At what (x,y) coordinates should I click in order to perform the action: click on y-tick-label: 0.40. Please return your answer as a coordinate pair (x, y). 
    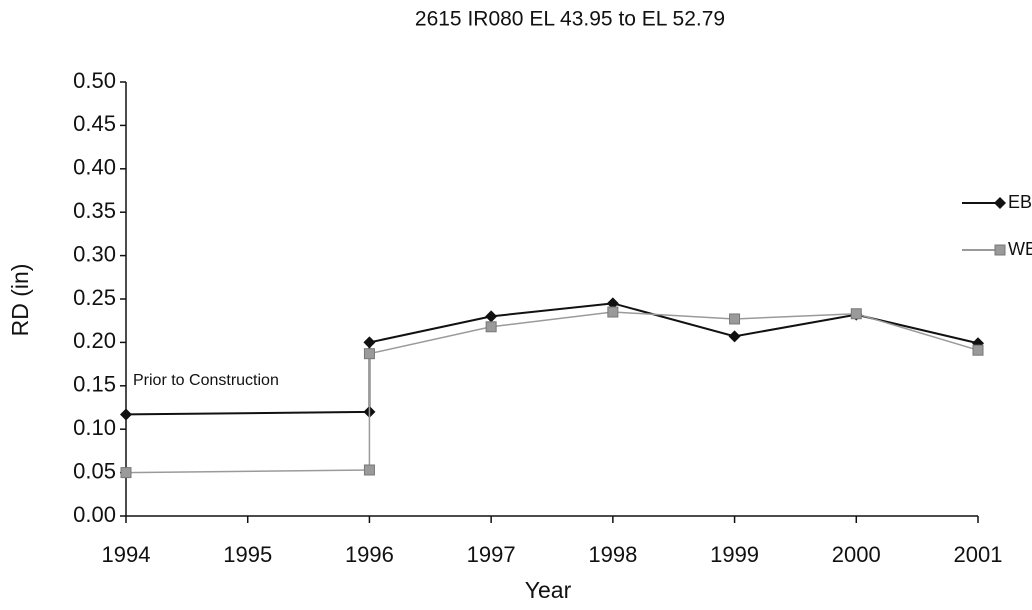
    Looking at the image, I should click on (94, 167).